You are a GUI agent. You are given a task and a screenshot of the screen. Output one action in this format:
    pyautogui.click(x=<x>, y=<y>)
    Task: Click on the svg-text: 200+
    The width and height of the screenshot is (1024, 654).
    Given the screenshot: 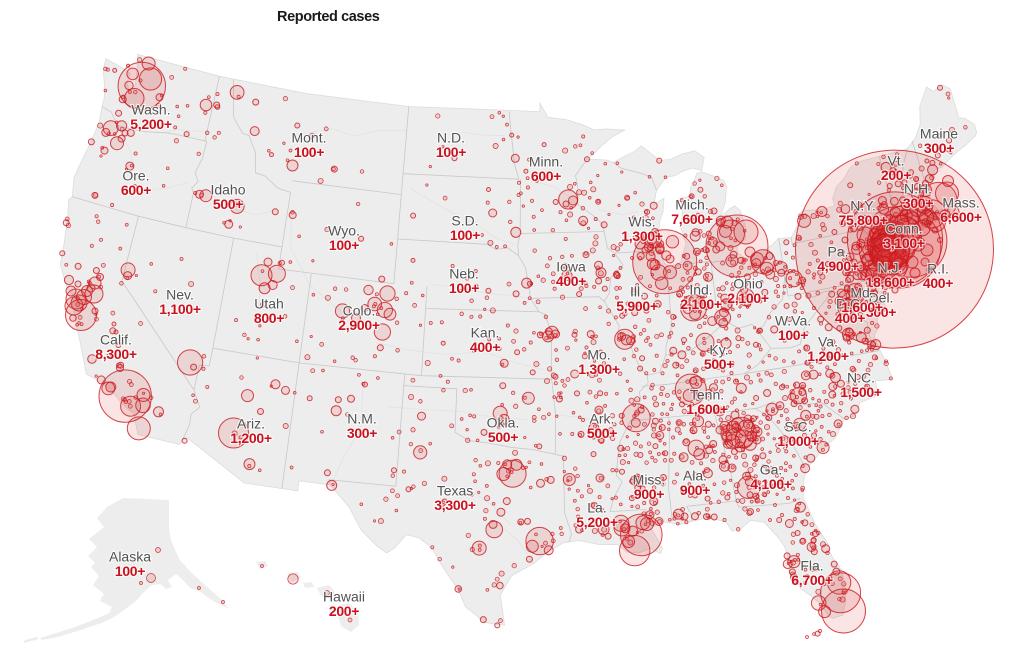 What is the action you would take?
    pyautogui.click(x=896, y=175)
    